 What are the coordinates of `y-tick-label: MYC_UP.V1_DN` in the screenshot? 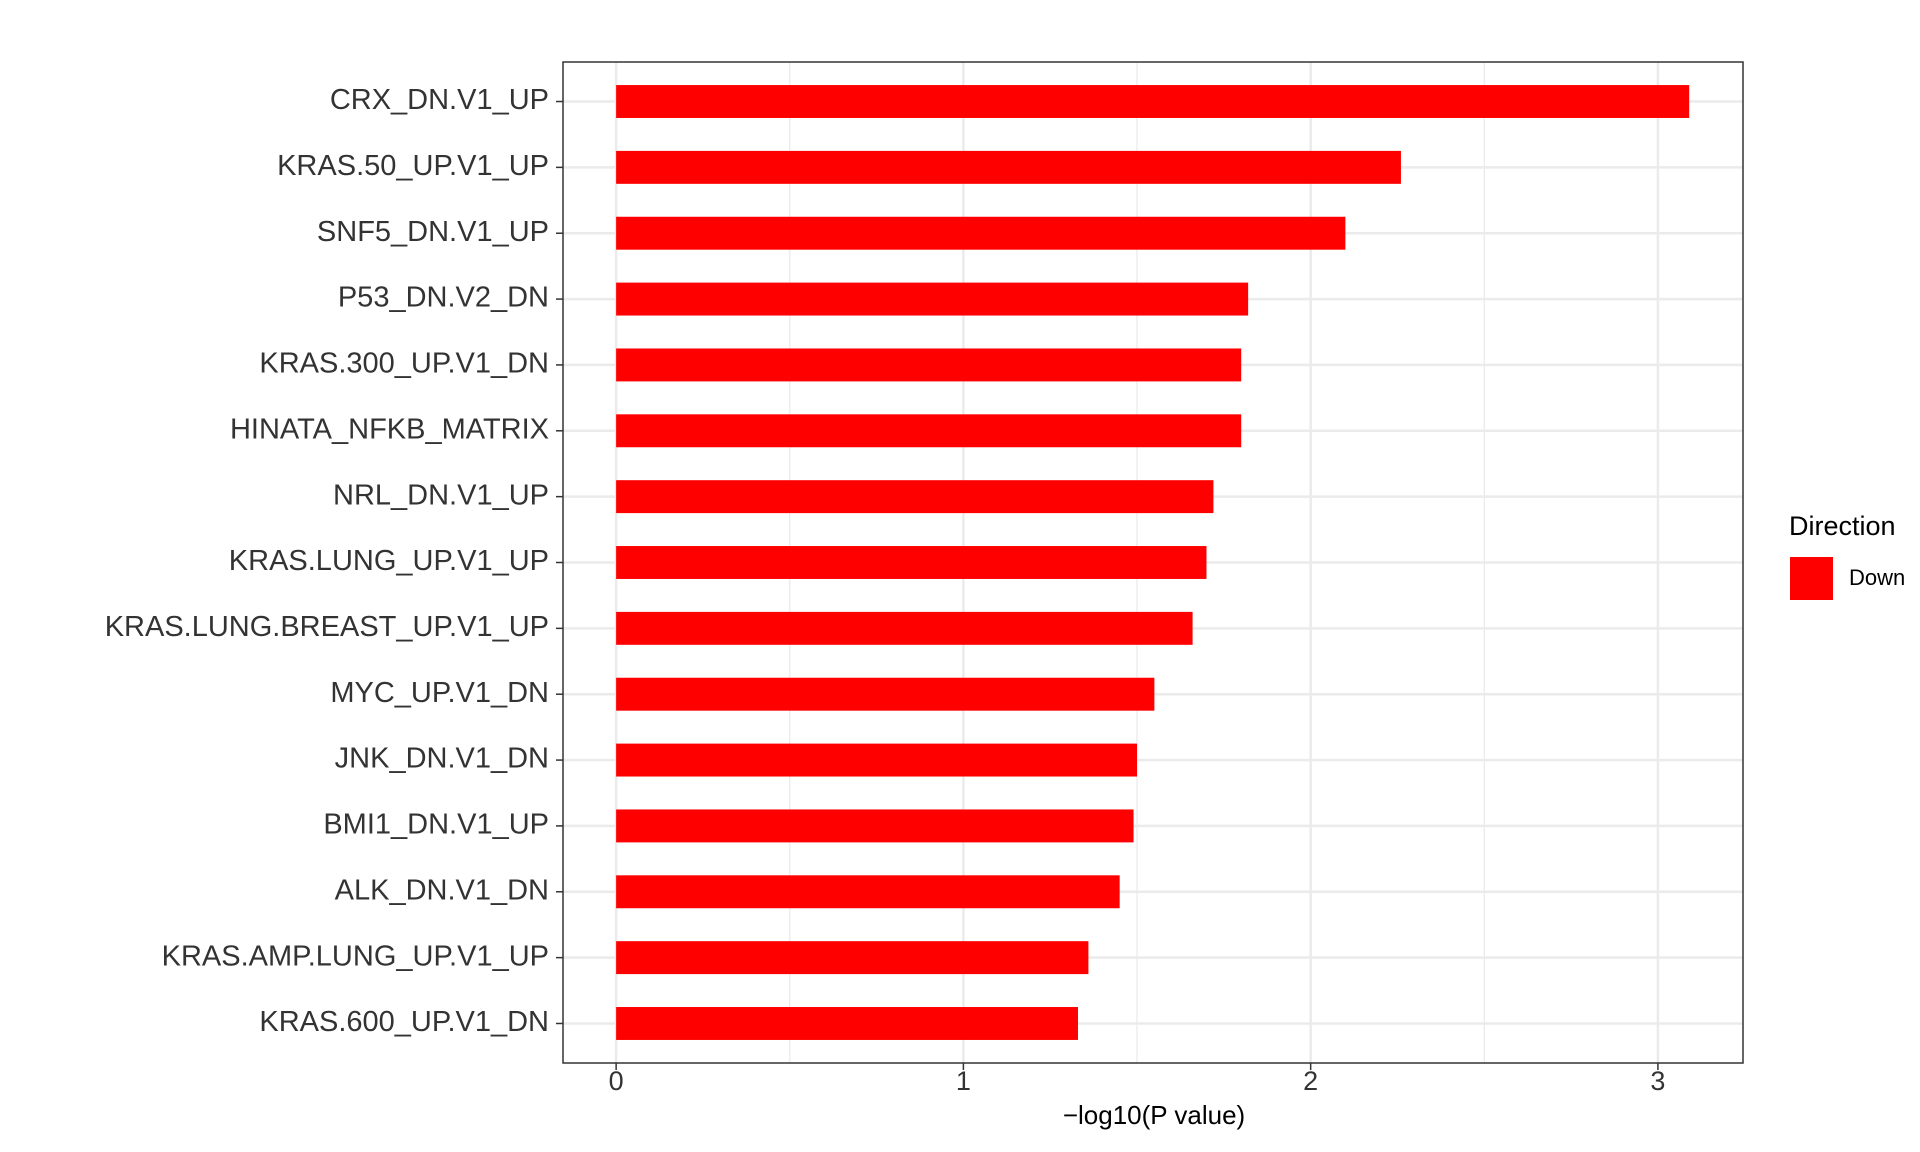 It's located at (439, 693).